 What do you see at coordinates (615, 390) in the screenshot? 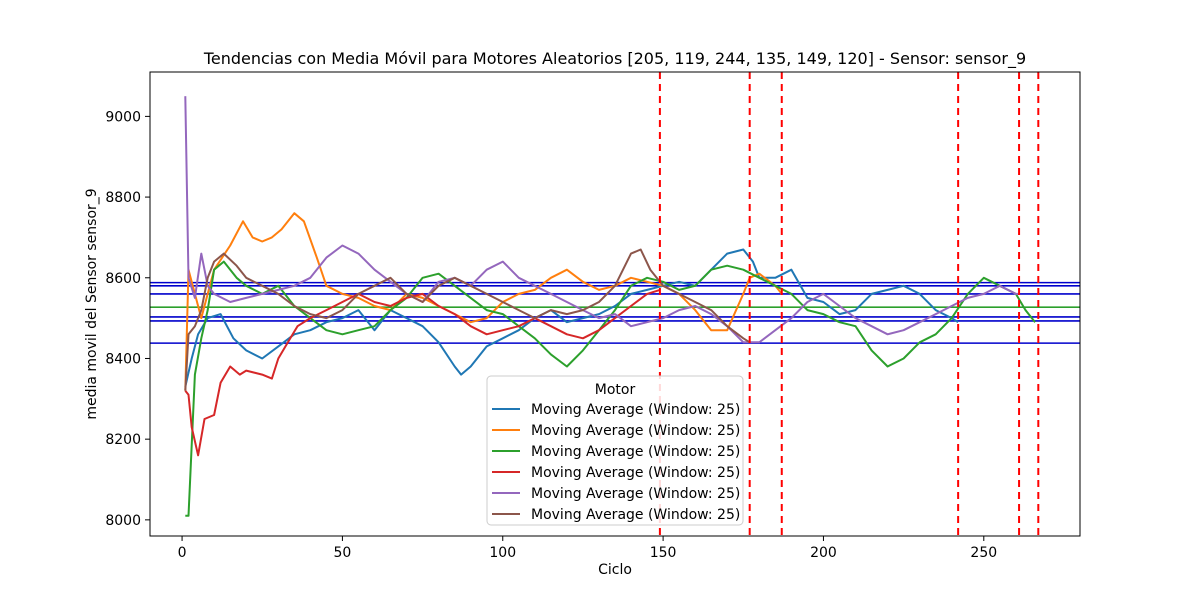
I see `legend-title: Motor` at bounding box center [615, 390].